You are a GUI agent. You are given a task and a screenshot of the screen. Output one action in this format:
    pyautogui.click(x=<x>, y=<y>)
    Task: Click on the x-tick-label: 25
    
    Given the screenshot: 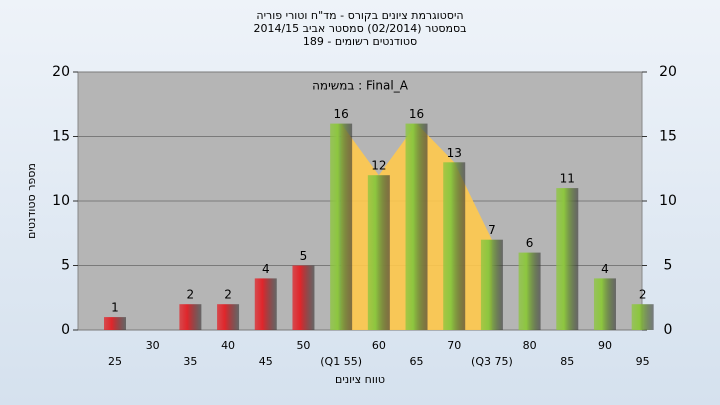 What is the action you would take?
    pyautogui.click(x=115, y=361)
    